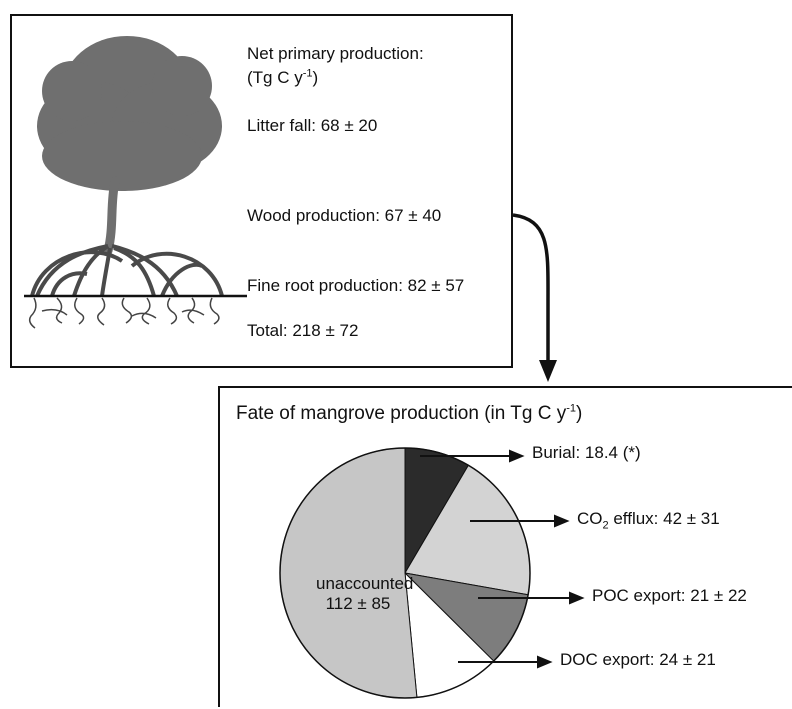 Image resolution: width=792 pixels, height=709 pixels. What do you see at coordinates (365, 593) in the screenshot?
I see `unaccounted-label: unaccounted 112 ± 85` at bounding box center [365, 593].